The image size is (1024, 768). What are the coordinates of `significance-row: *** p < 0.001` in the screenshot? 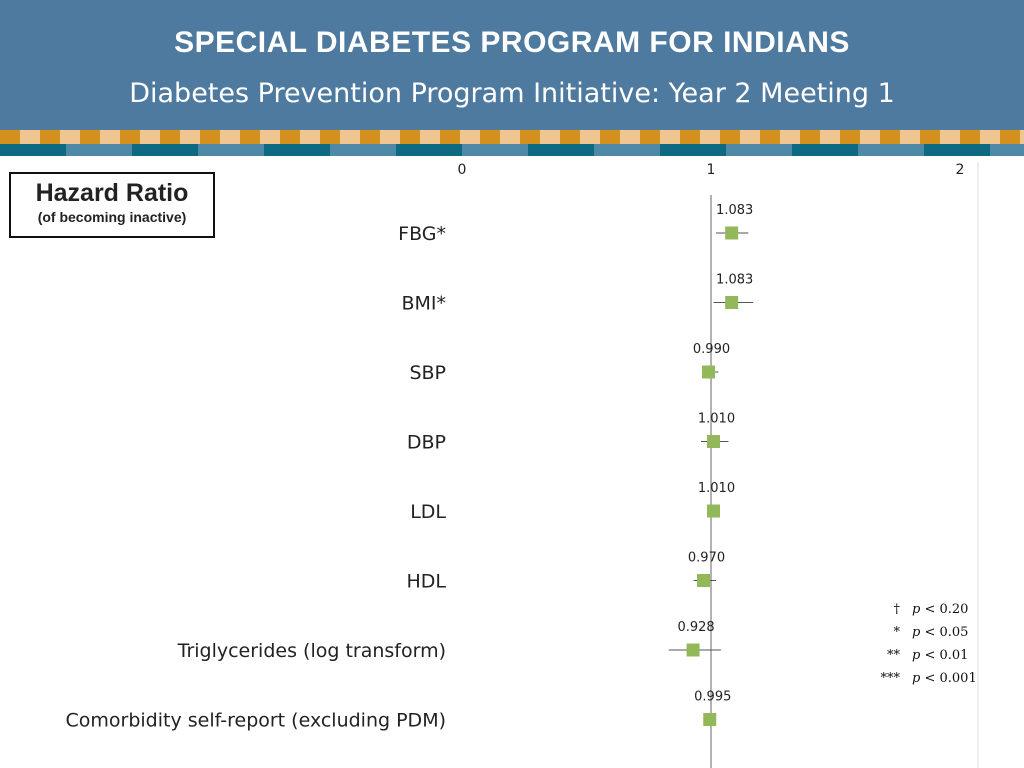 It's located at (925, 678).